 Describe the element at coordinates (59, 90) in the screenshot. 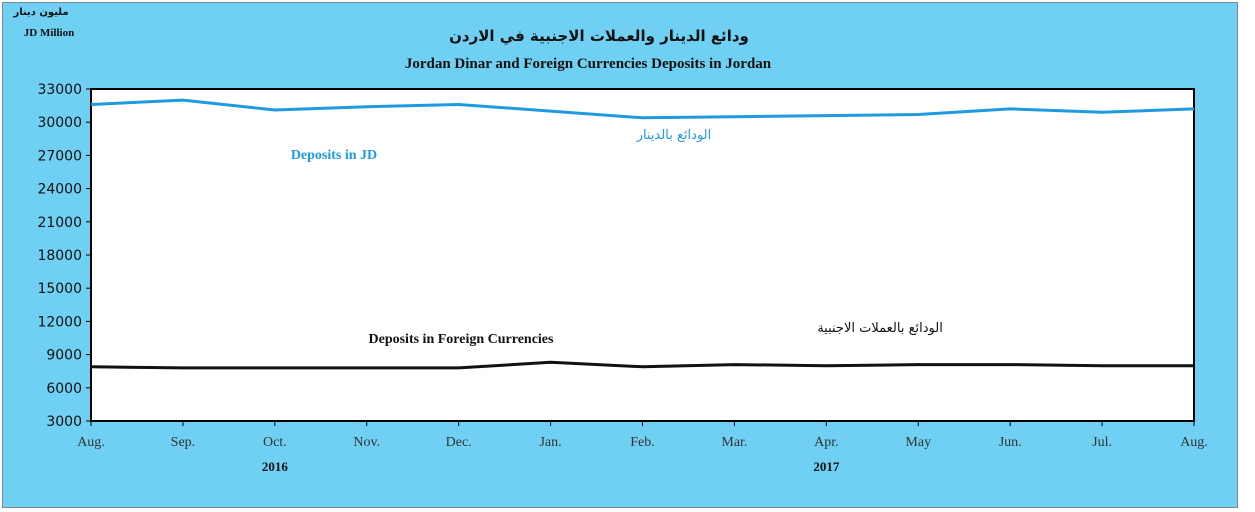

I see `y-tick-label: 33000` at that location.